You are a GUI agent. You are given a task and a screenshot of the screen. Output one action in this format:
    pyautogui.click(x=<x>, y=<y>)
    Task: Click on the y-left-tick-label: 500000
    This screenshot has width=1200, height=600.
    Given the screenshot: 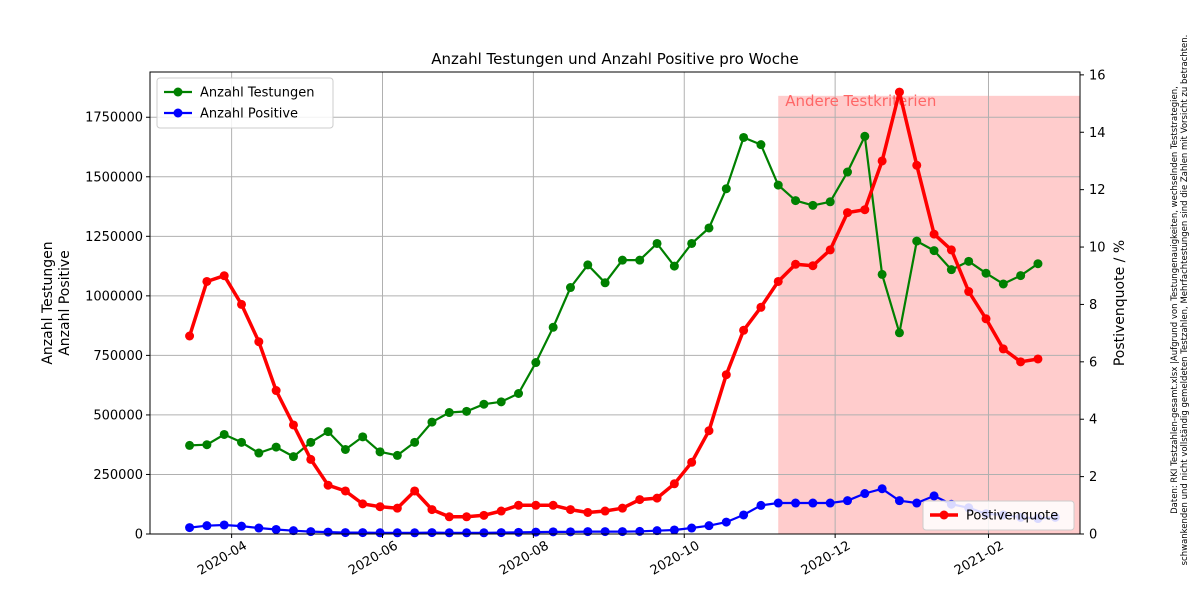 What is the action you would take?
    pyautogui.click(x=118, y=415)
    